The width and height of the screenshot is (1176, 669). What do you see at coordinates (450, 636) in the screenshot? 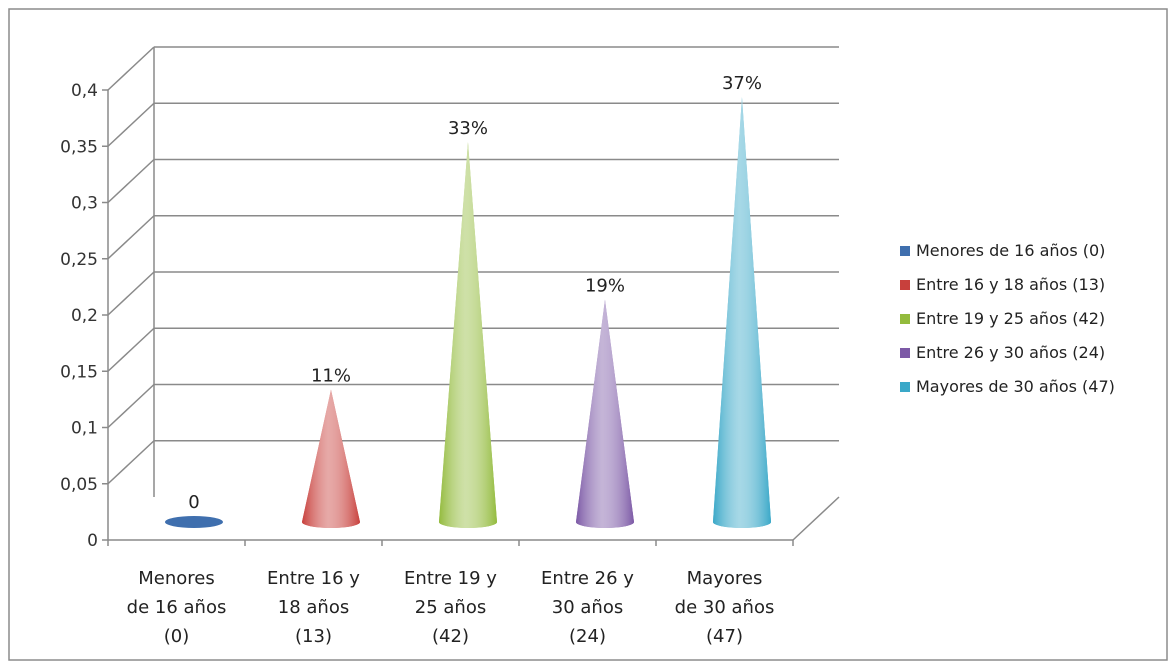
I see `category-label: (42)` at bounding box center [450, 636].